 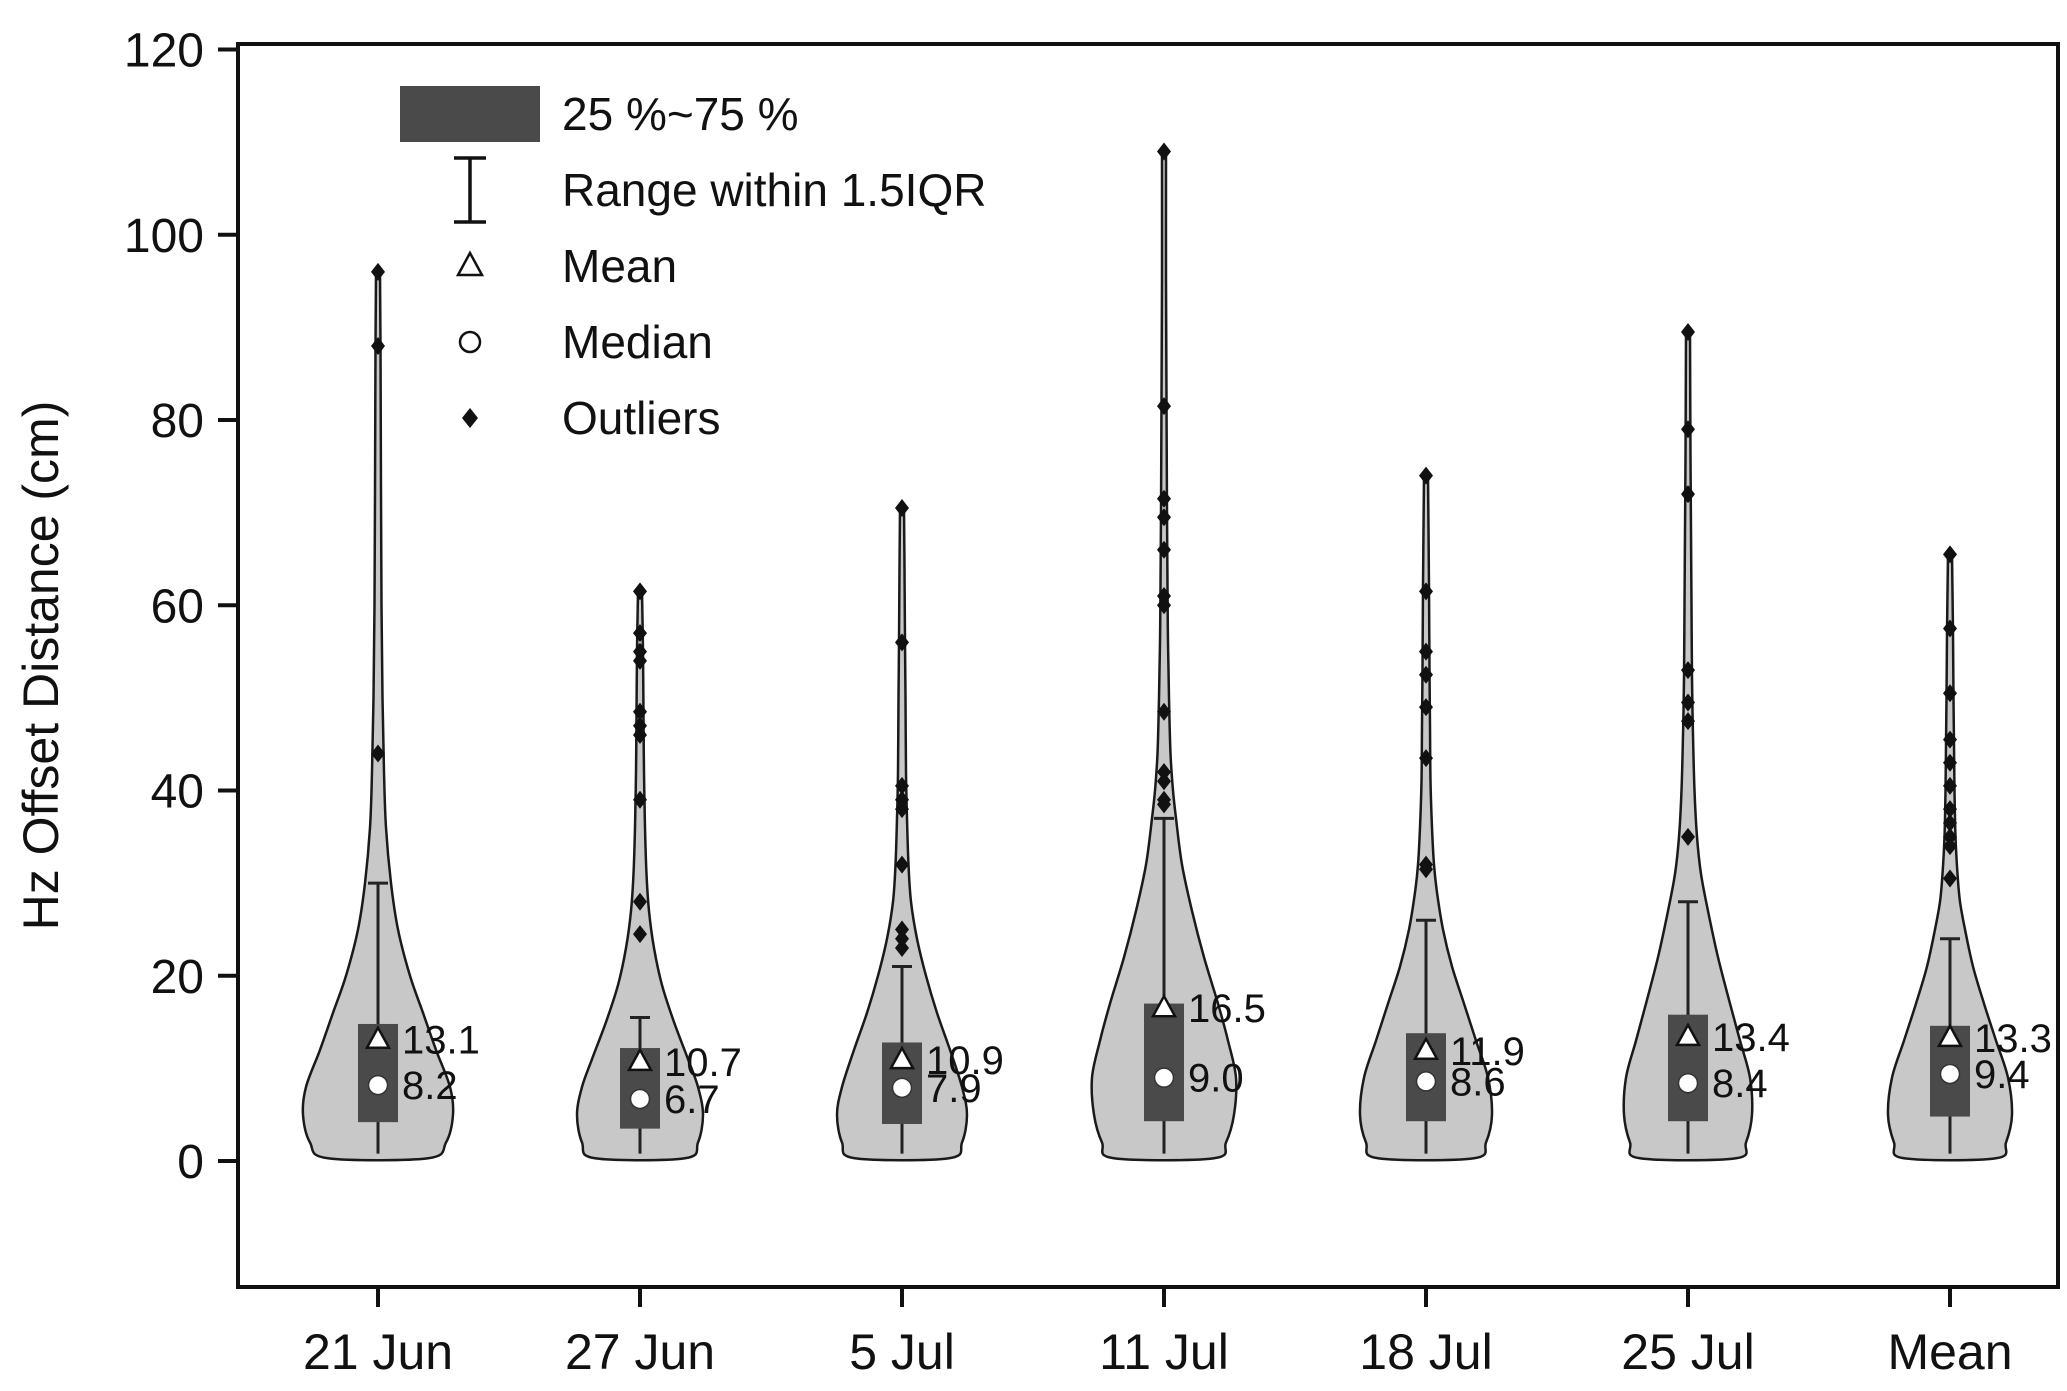 What do you see at coordinates (2002, 1075) in the screenshot?
I see `median-value-label: 9.4` at bounding box center [2002, 1075].